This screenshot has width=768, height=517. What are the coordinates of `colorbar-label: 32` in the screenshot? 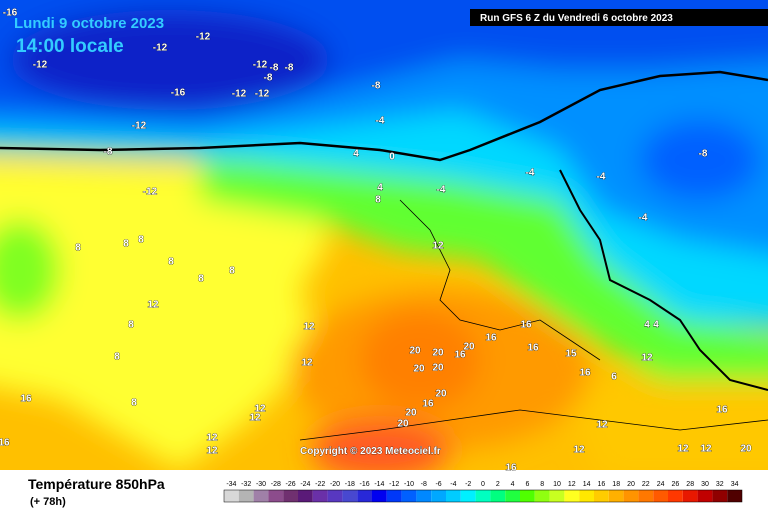 It's located at (720, 484).